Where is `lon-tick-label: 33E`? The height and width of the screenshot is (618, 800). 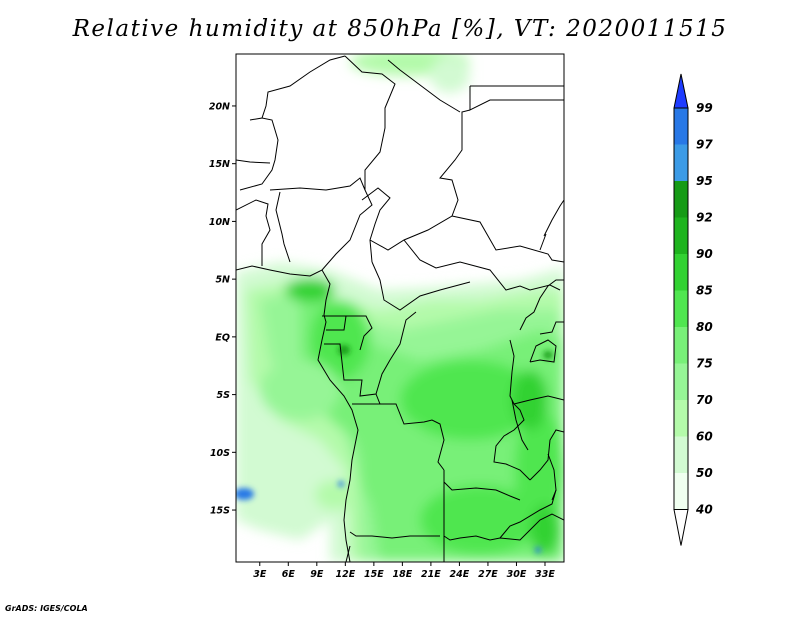 lon-tick-label: 33E is located at coordinates (545, 574).